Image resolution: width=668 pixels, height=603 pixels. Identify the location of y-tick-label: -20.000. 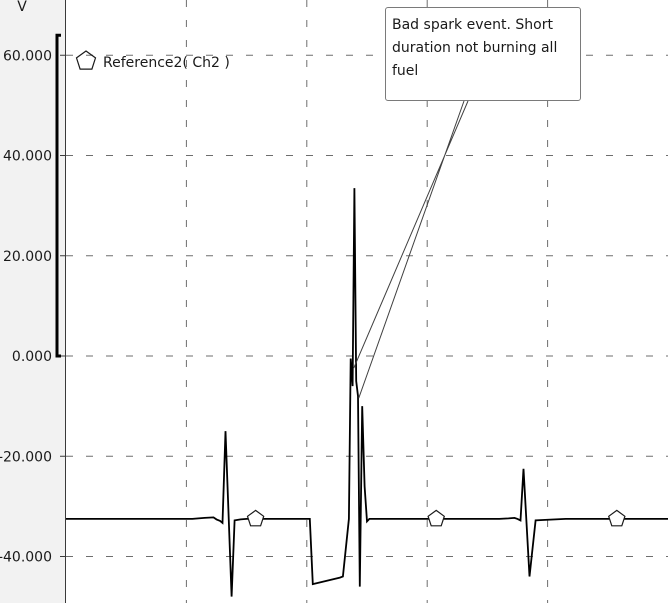
(26, 457).